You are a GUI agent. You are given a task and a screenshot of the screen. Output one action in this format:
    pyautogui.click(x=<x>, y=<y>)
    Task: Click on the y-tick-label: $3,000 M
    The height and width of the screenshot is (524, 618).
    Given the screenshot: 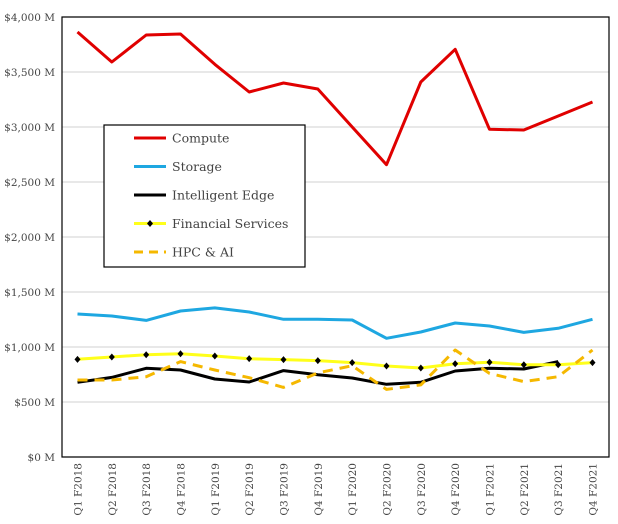 What is the action you would take?
    pyautogui.click(x=29, y=128)
    